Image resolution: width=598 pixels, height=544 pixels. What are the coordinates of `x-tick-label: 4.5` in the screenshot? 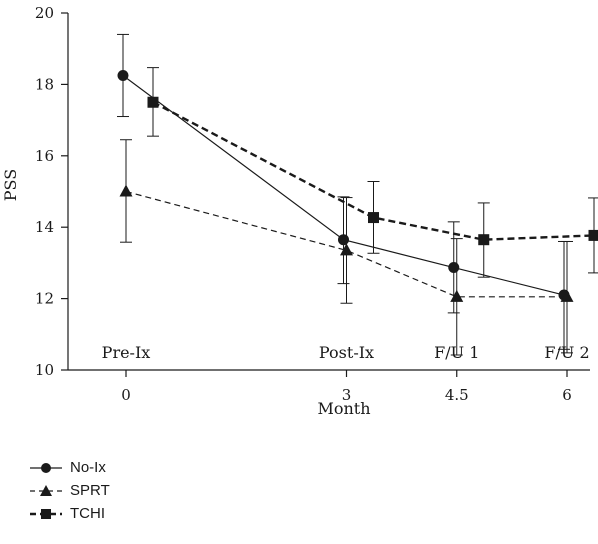 It's located at (457, 395).